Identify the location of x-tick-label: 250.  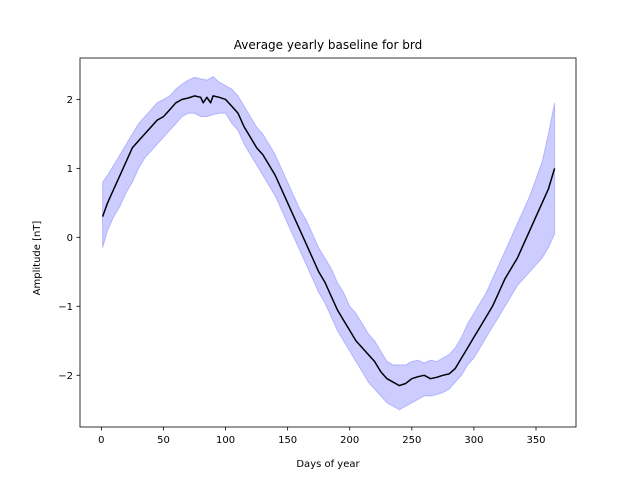
(411, 440).